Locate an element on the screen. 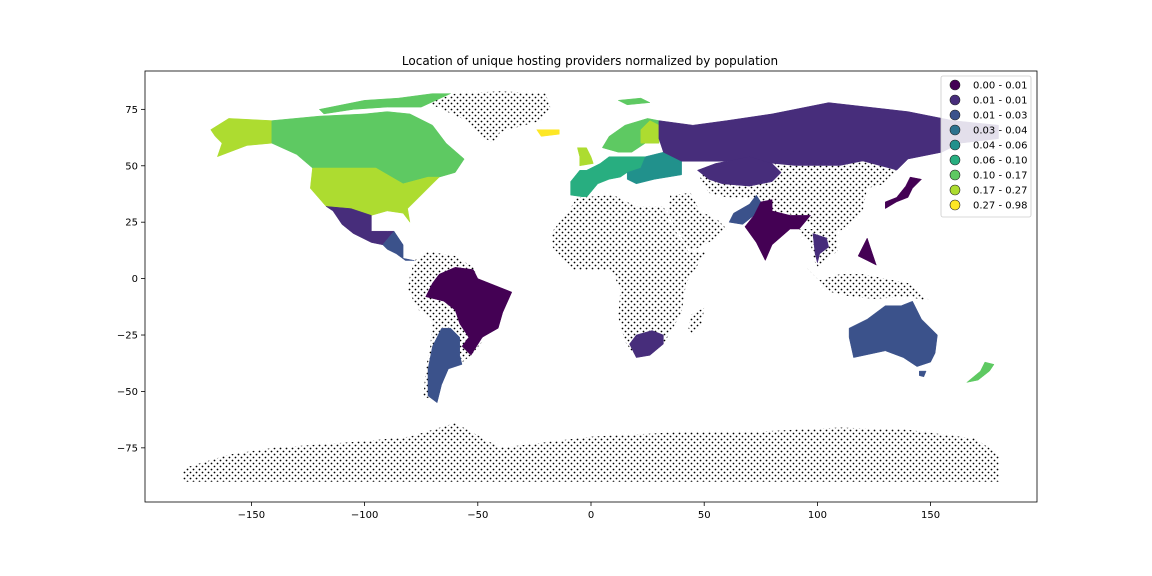 Image resolution: width=1152 pixels, height=576 pixels. region-brazil is located at coordinates (469, 311).